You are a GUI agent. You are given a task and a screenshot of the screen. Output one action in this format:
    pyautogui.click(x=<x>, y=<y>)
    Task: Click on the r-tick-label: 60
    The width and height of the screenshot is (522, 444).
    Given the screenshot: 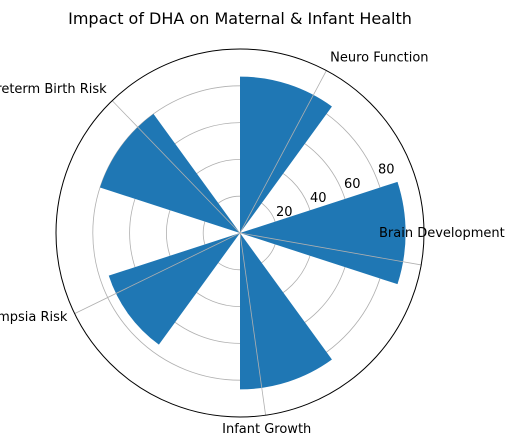 What is the action you would take?
    pyautogui.click(x=352, y=184)
    